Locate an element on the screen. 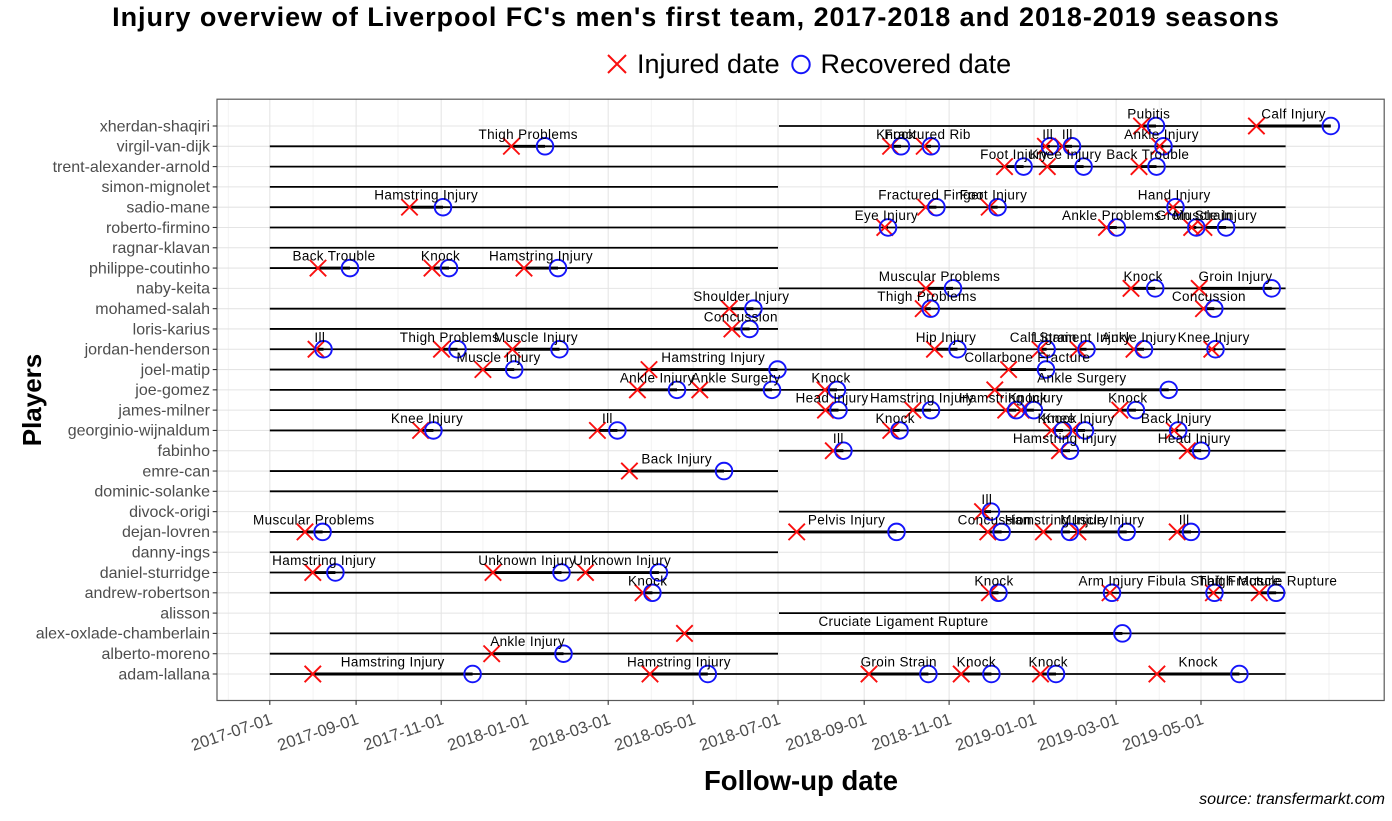 The image size is (1392, 821). svg-text: daniel-sturridge is located at coordinates (155, 573).